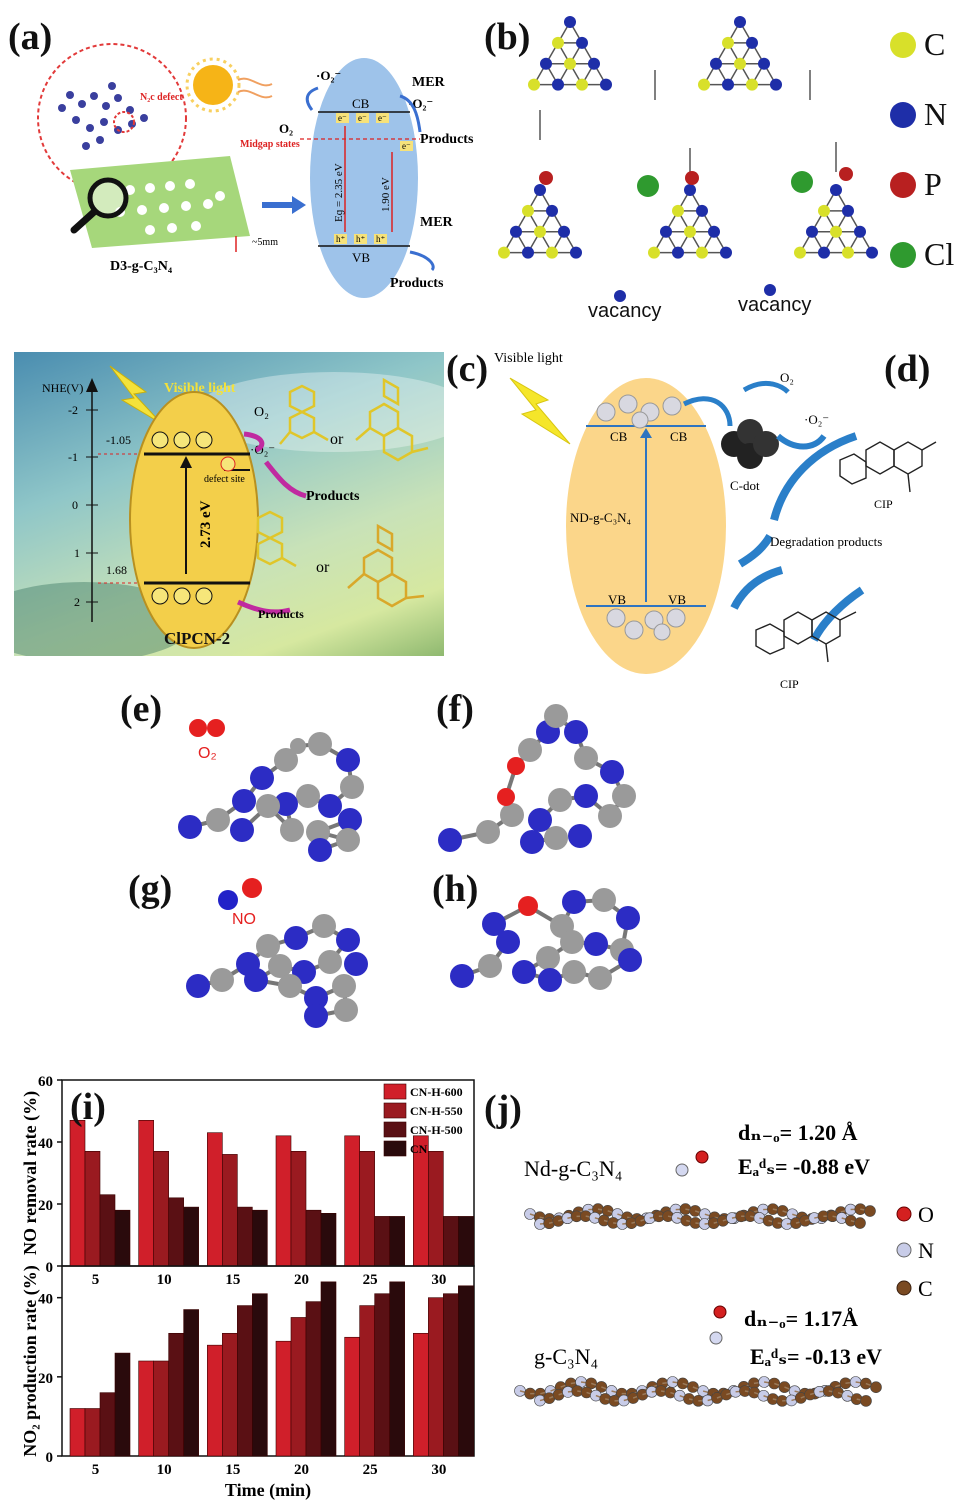  What do you see at coordinates (438, 1470) in the screenshot?
I see `x-tick-label: 30` at bounding box center [438, 1470].